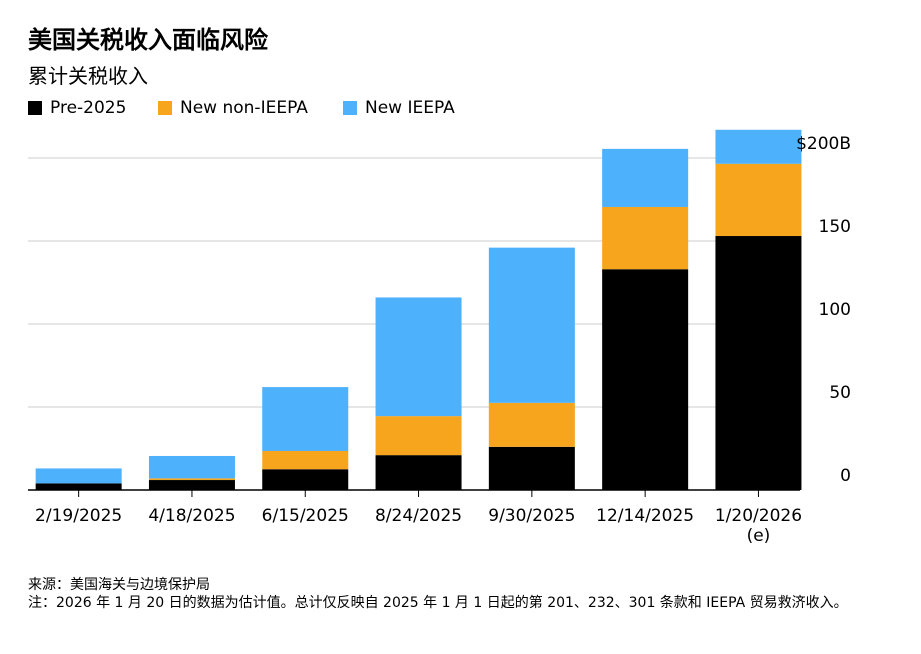 The height and width of the screenshot is (654, 921). I want to click on legend-item: Pre-2025, so click(77, 108).